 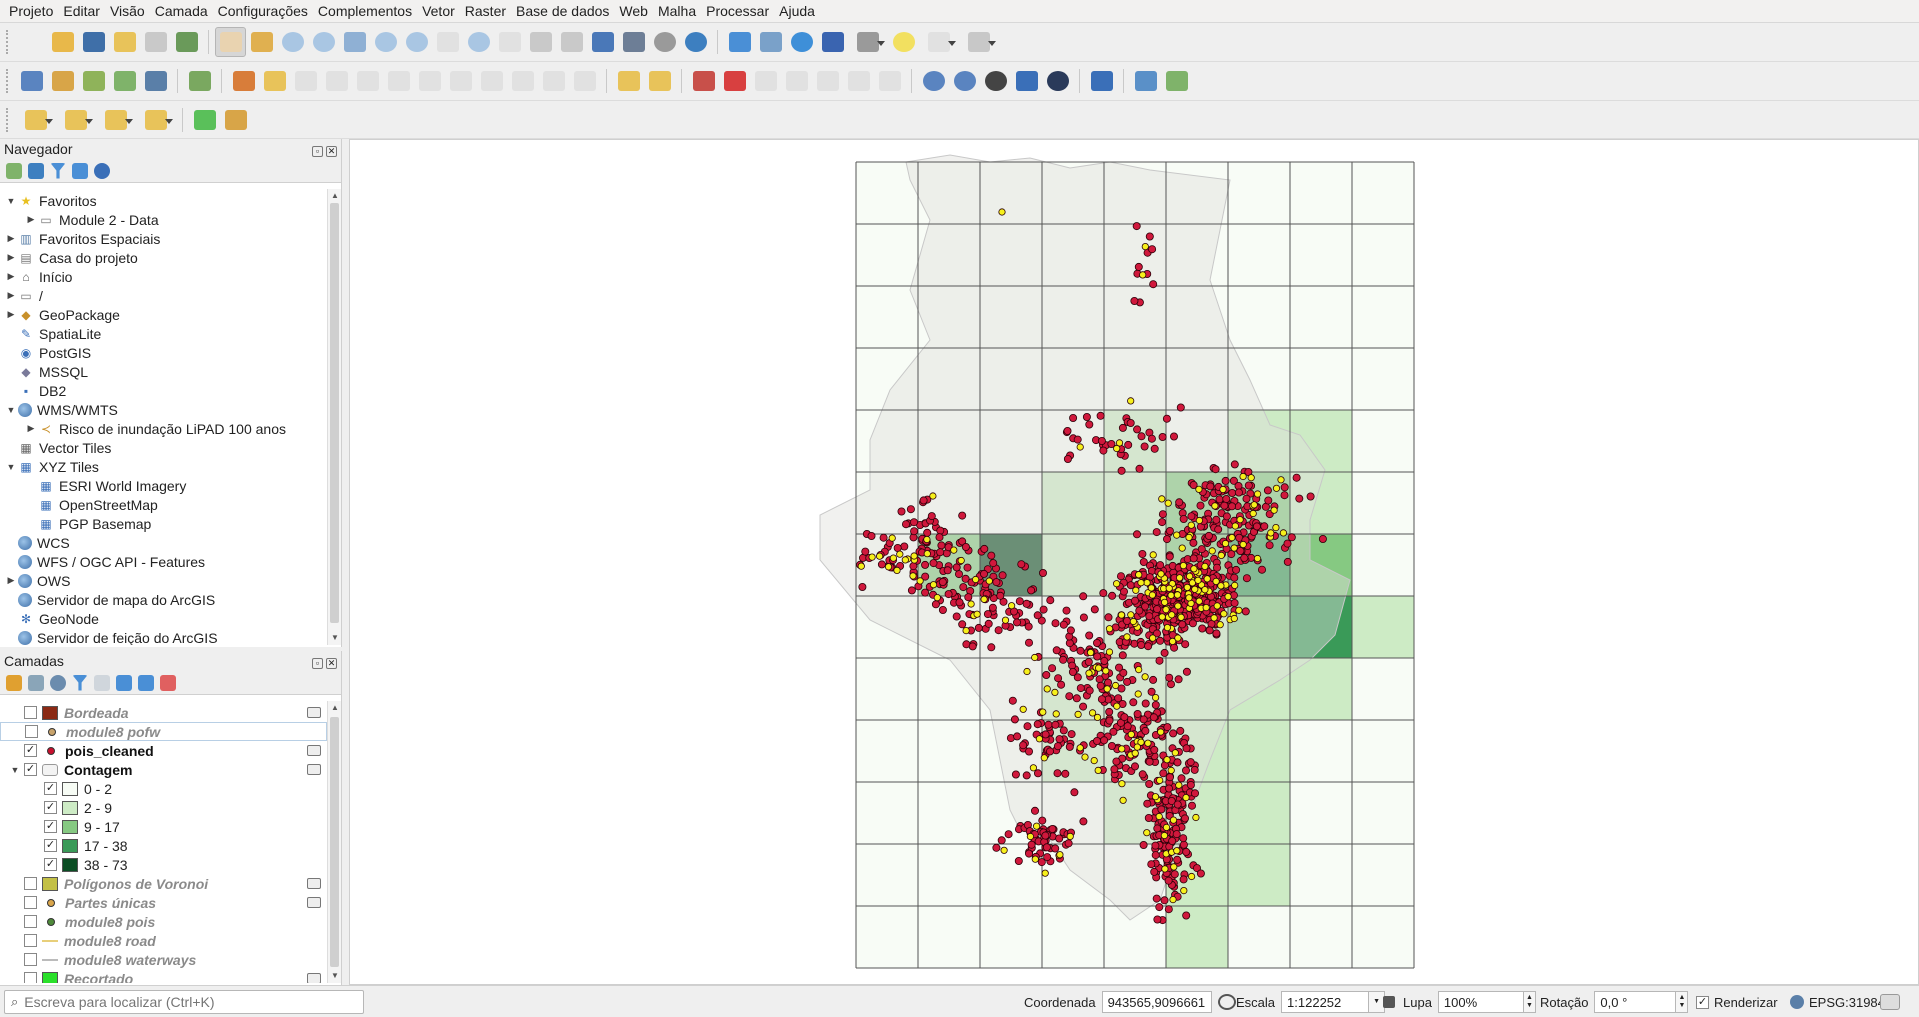 I want to click on new-project-button, so click(x=31, y=42).